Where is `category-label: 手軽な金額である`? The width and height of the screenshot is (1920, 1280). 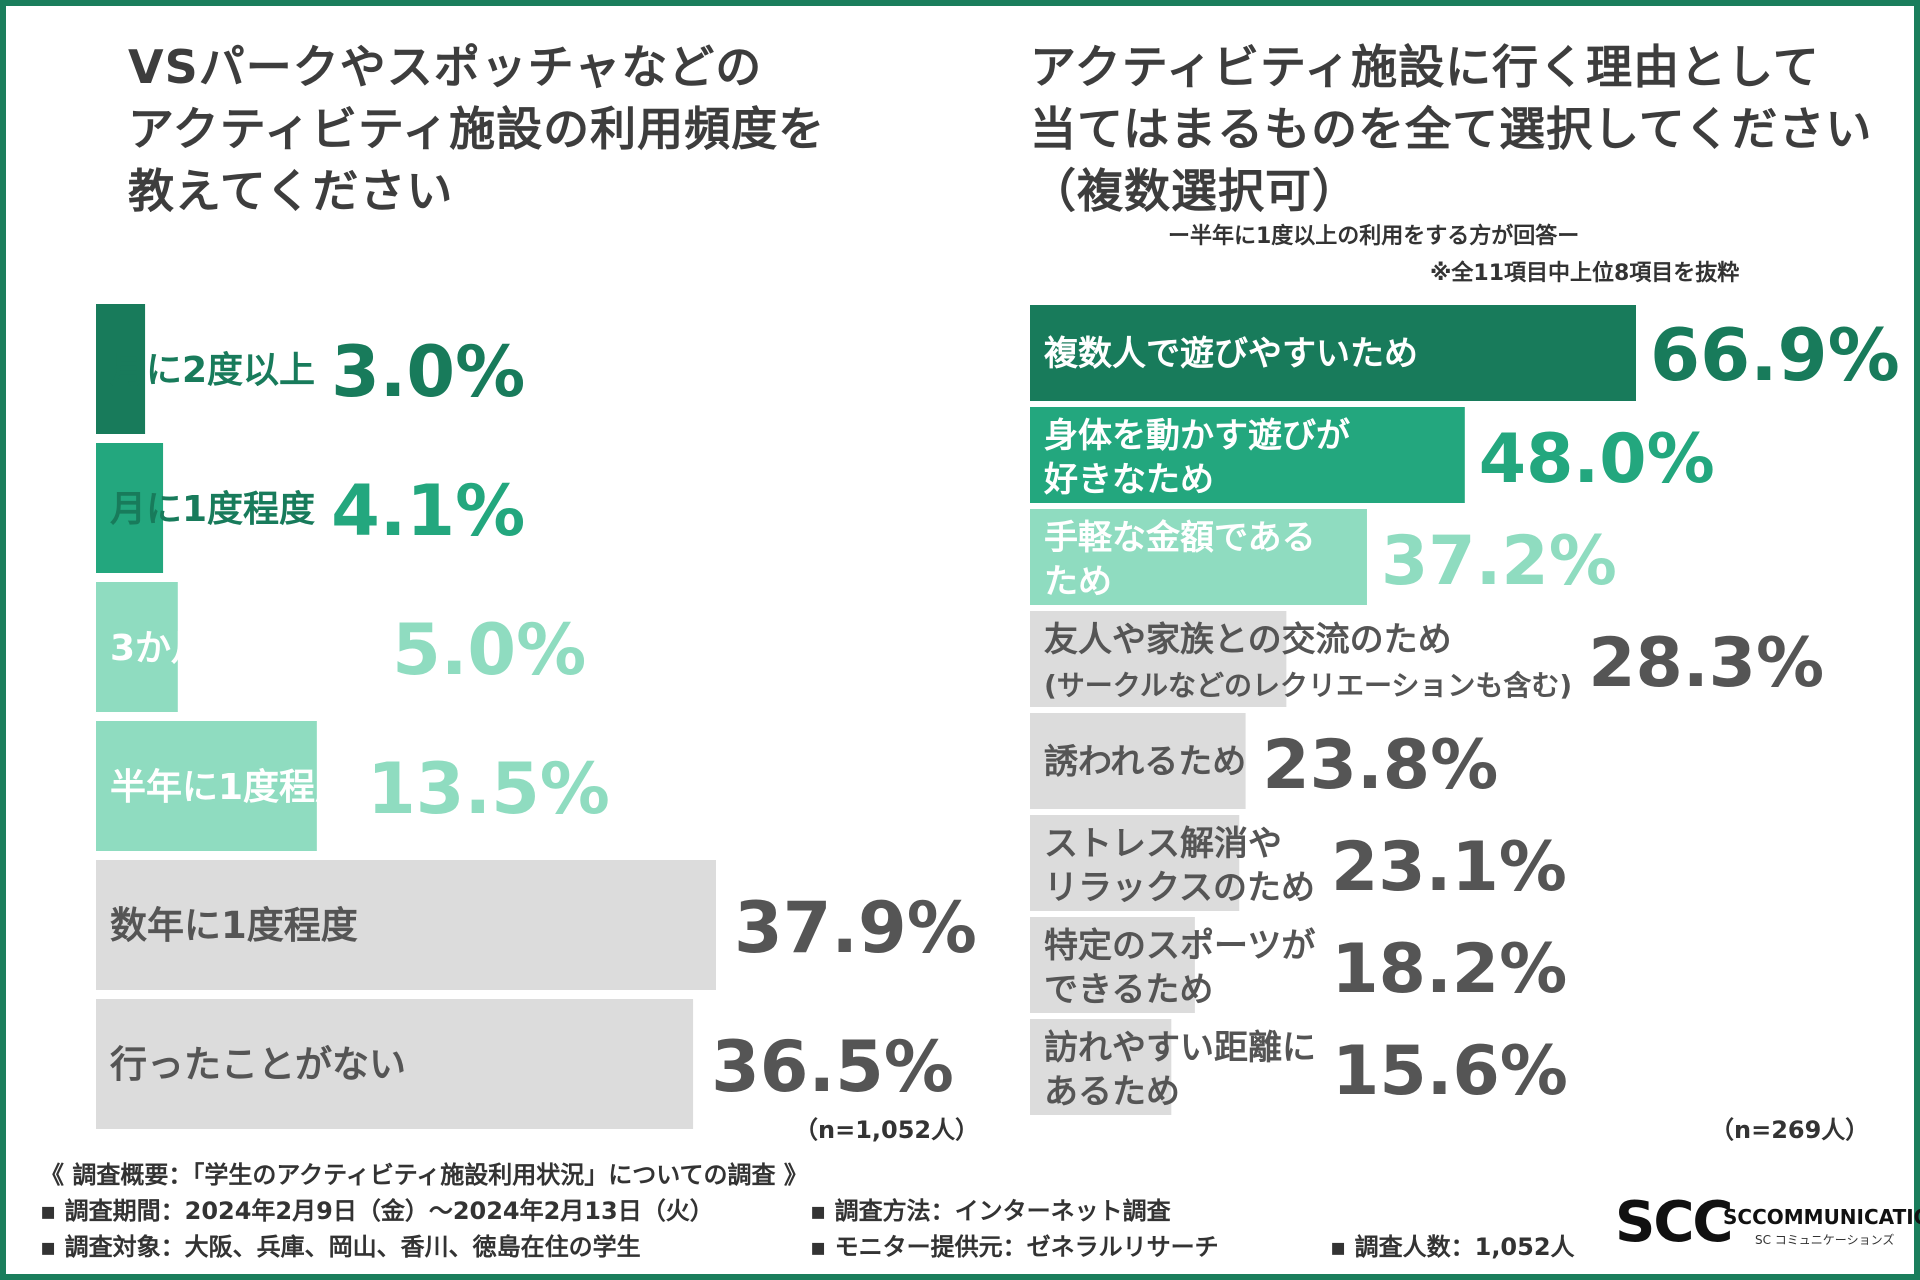
category-label: 手軽な金額である is located at coordinates (1180, 538).